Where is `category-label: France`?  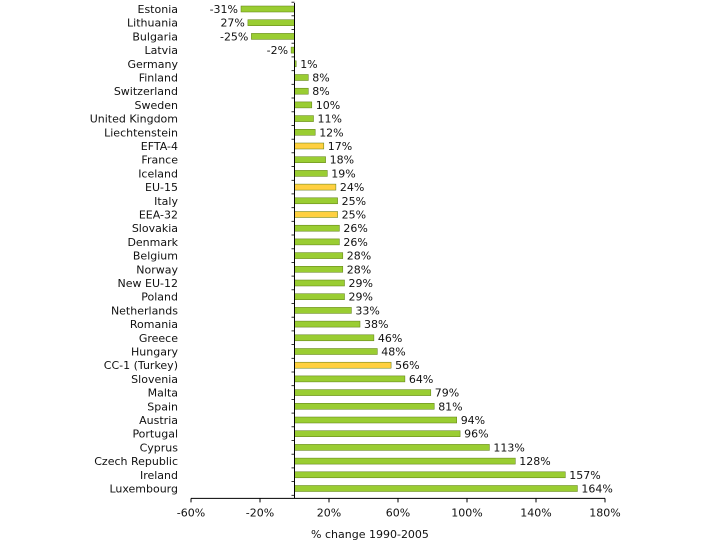 category-label: France is located at coordinates (159, 160).